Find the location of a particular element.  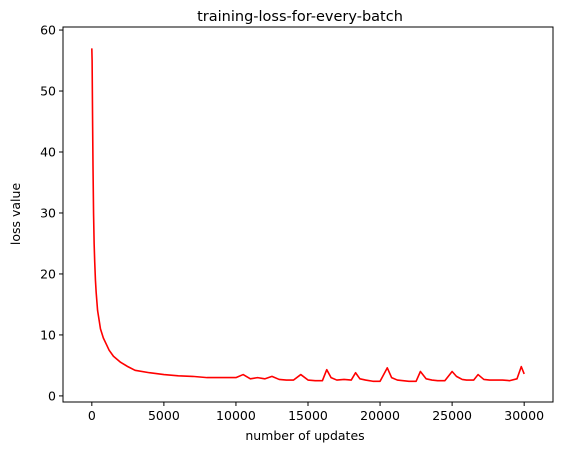

x-tick-label: 0 is located at coordinates (92, 415).